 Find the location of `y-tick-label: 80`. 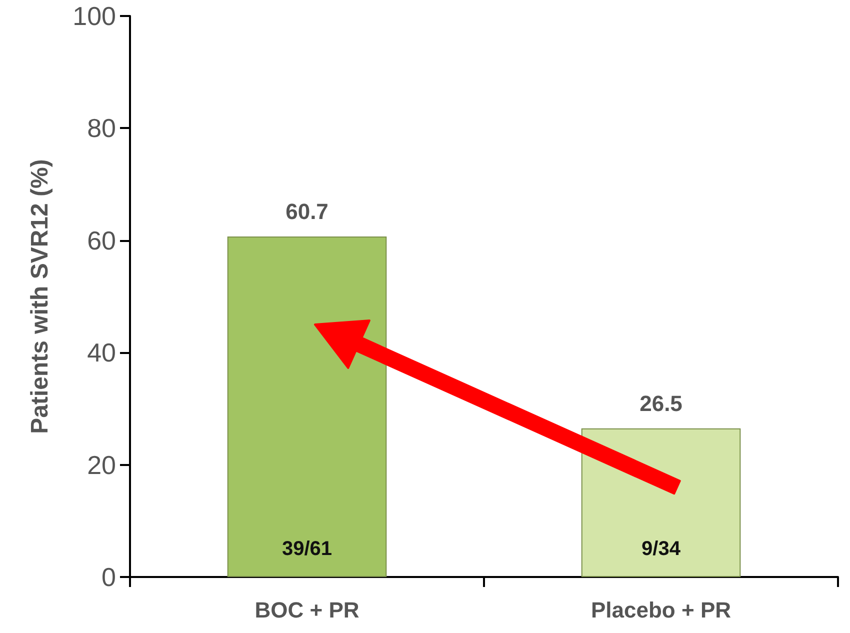

y-tick-label: 80 is located at coordinates (101, 128).